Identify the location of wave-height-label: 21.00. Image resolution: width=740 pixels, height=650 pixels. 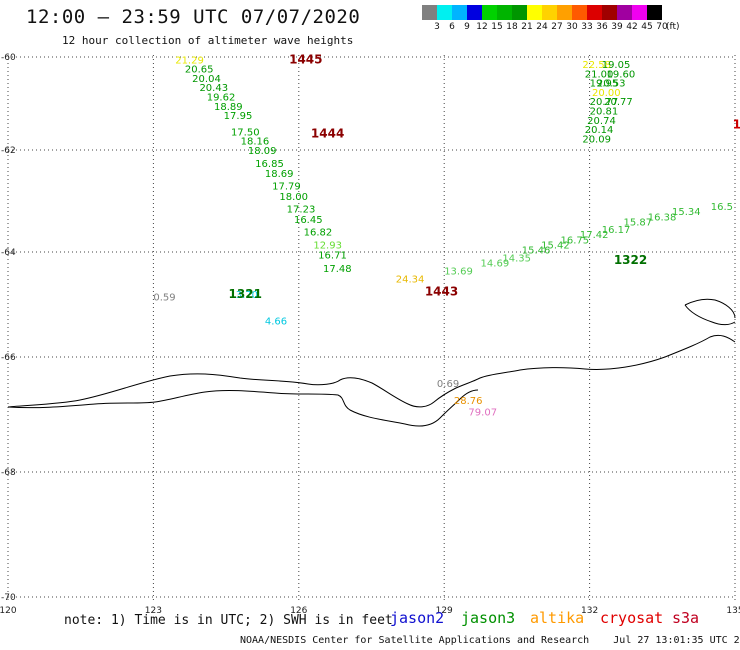
(599, 74).